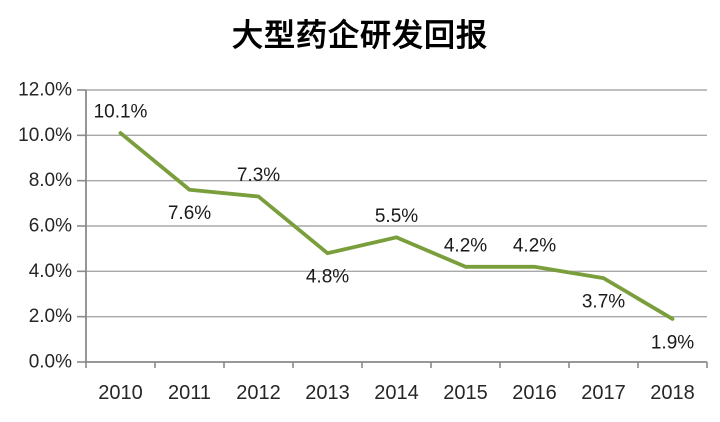  What do you see at coordinates (120, 393) in the screenshot?
I see `x-tick-label: 2010` at bounding box center [120, 393].